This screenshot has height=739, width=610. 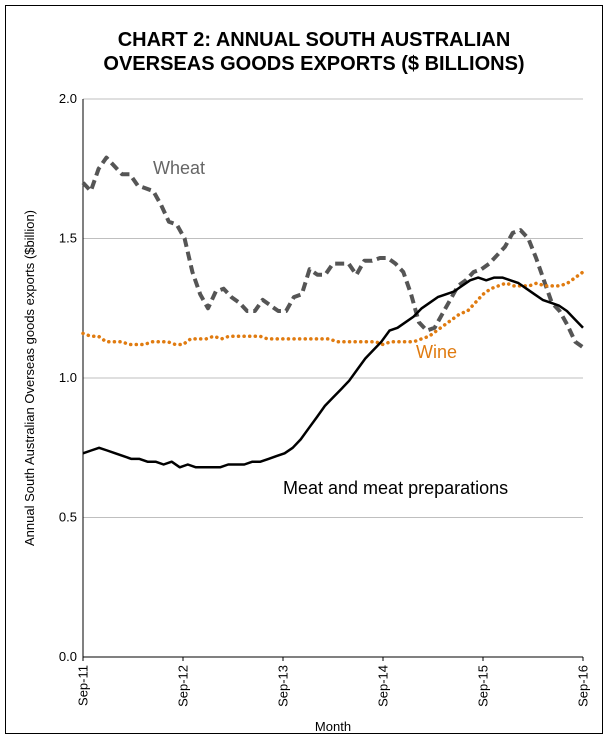 I want to click on x-tick-label: Sep-15, so click(x=483, y=686).